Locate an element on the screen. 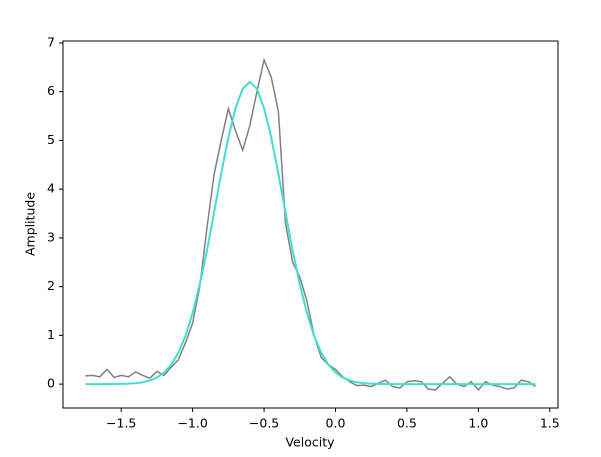  y-tick-label: 4 is located at coordinates (51, 188).